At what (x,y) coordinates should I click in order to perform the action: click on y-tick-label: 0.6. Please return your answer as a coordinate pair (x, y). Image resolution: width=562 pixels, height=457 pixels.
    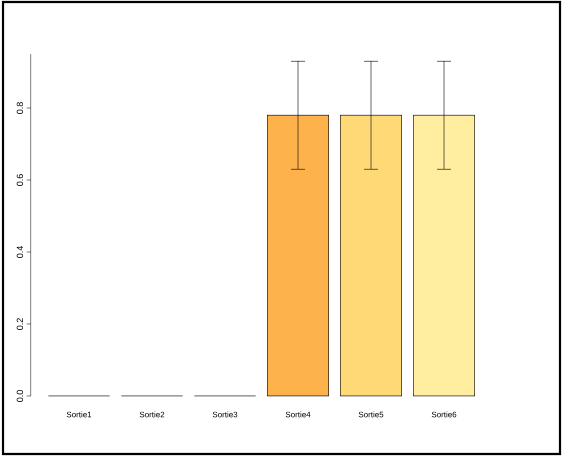
    Looking at the image, I should click on (20, 180).